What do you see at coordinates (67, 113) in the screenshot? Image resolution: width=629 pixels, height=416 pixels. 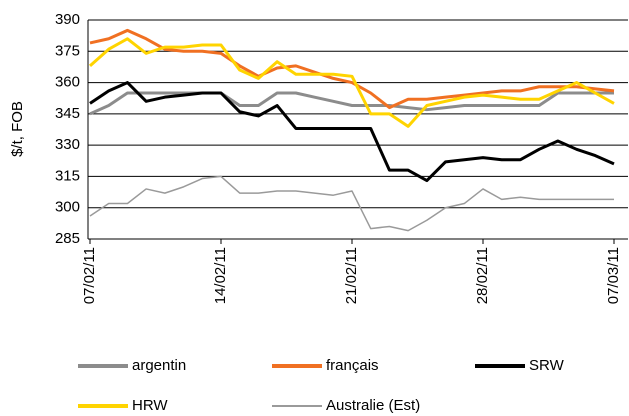 I see `y-tick-label: 345` at bounding box center [67, 113].